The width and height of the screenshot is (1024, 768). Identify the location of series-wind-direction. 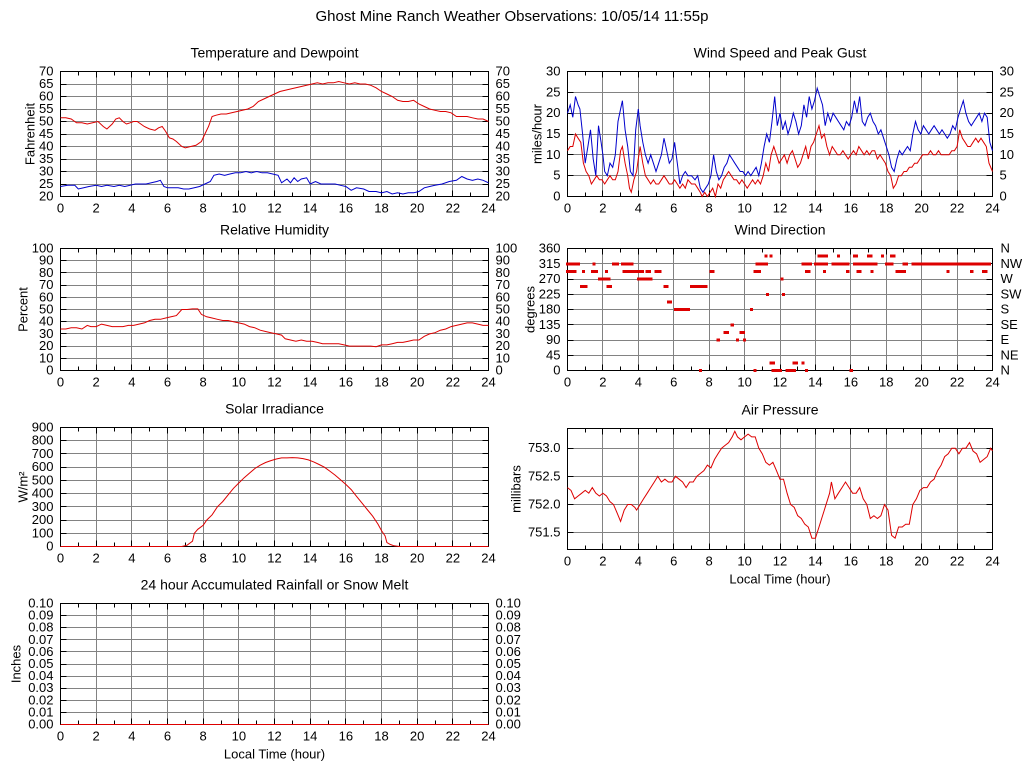
(778, 313).